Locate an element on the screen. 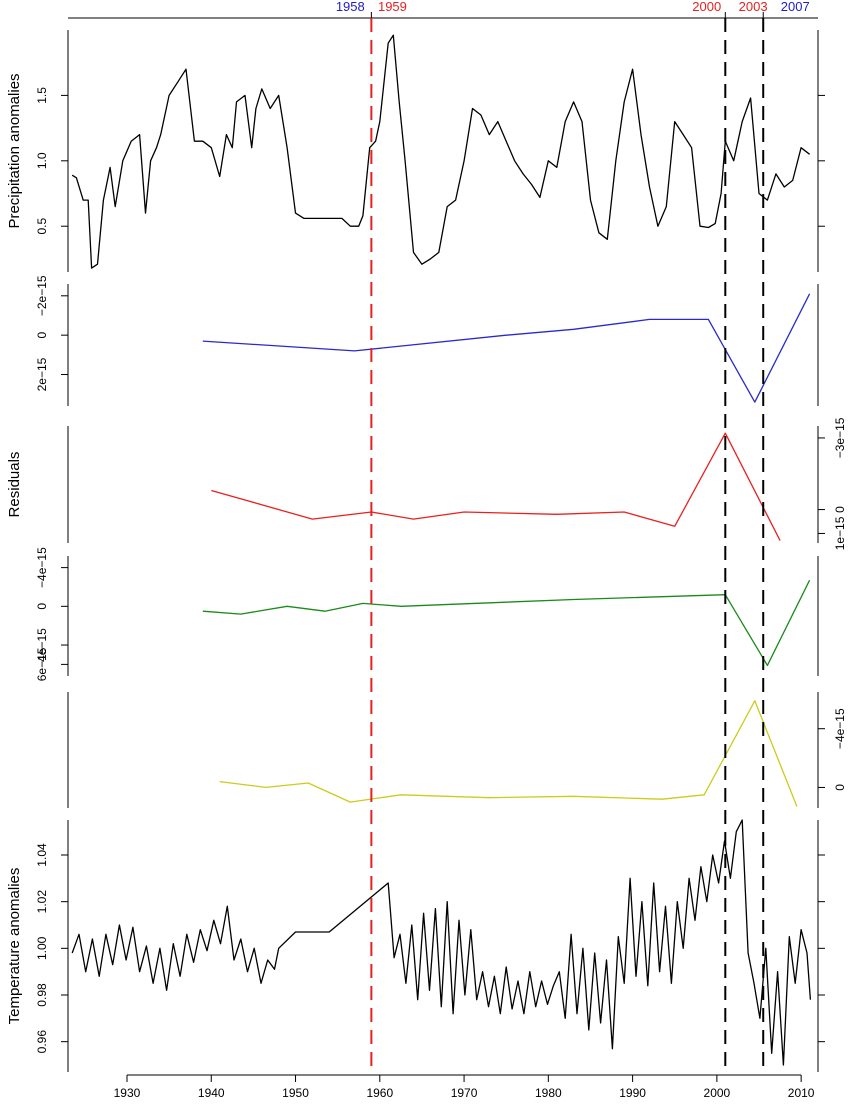 This screenshot has width=853, height=1104. panel-blue-residual: −2e−15 0 2e−15 is located at coordinates (427, 340).